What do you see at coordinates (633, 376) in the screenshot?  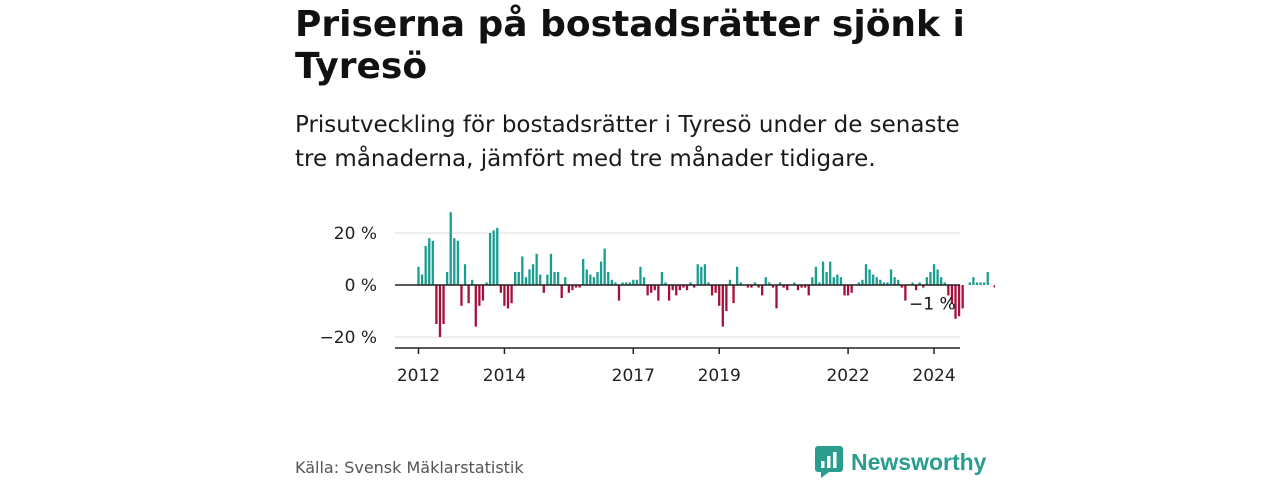 I see `x-tick-label: 2017` at bounding box center [633, 376].